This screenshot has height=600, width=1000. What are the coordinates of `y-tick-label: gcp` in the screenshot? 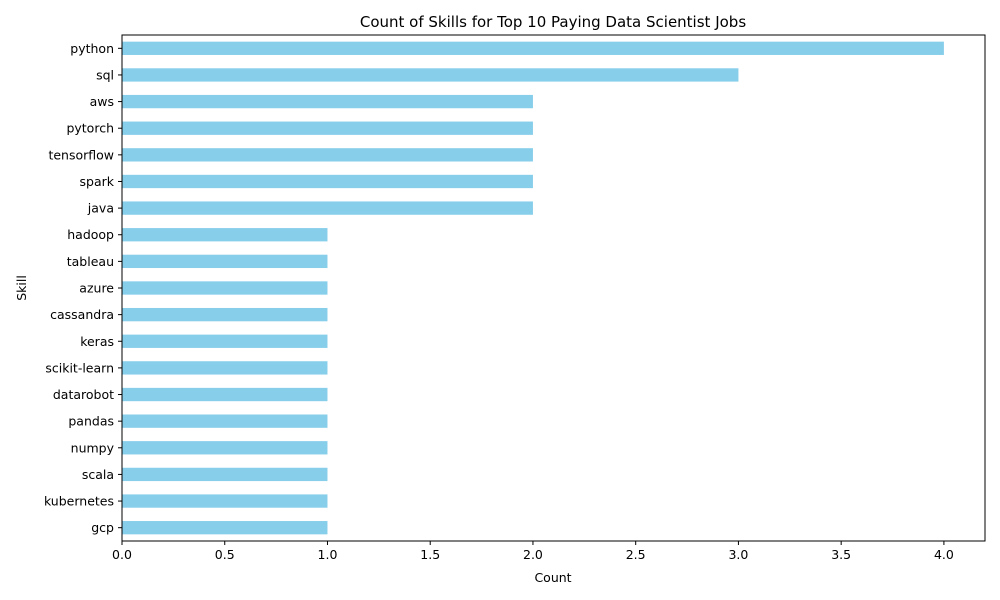 It's located at (102, 527).